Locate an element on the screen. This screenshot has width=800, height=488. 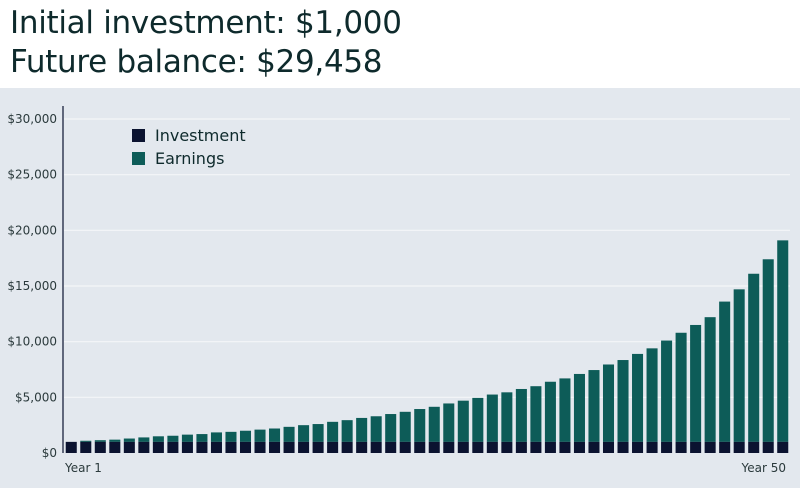
headline-initial-investment: Initial investment: $1,000 is located at coordinates (206, 23).